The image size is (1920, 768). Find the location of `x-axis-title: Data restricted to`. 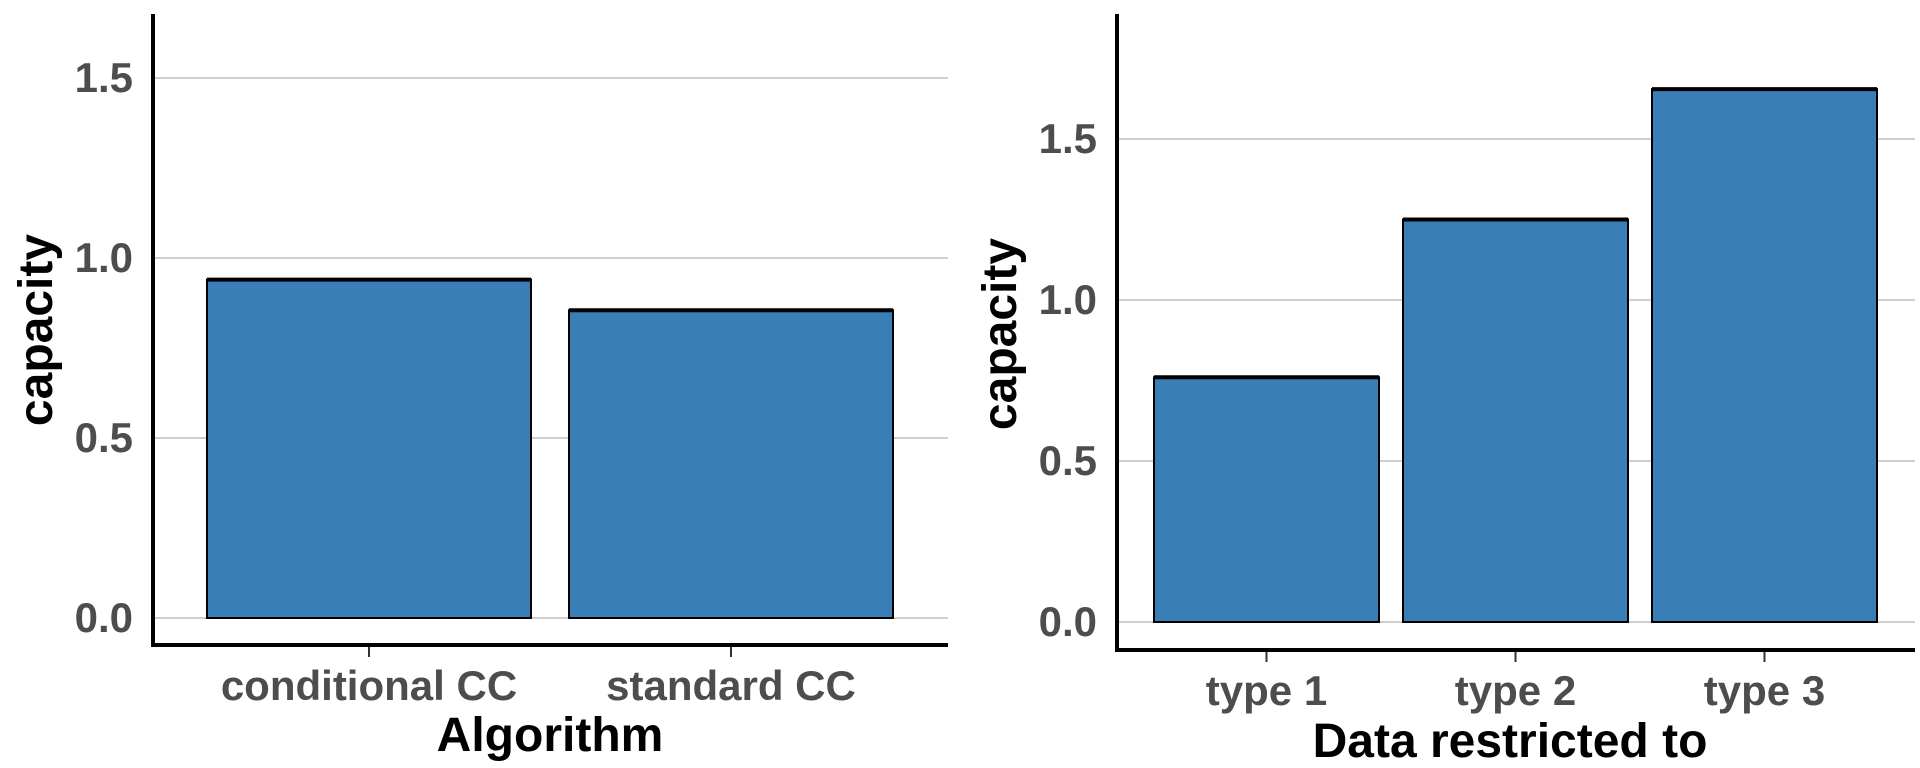

x-axis-title: Data restricted to is located at coordinates (1510, 741).